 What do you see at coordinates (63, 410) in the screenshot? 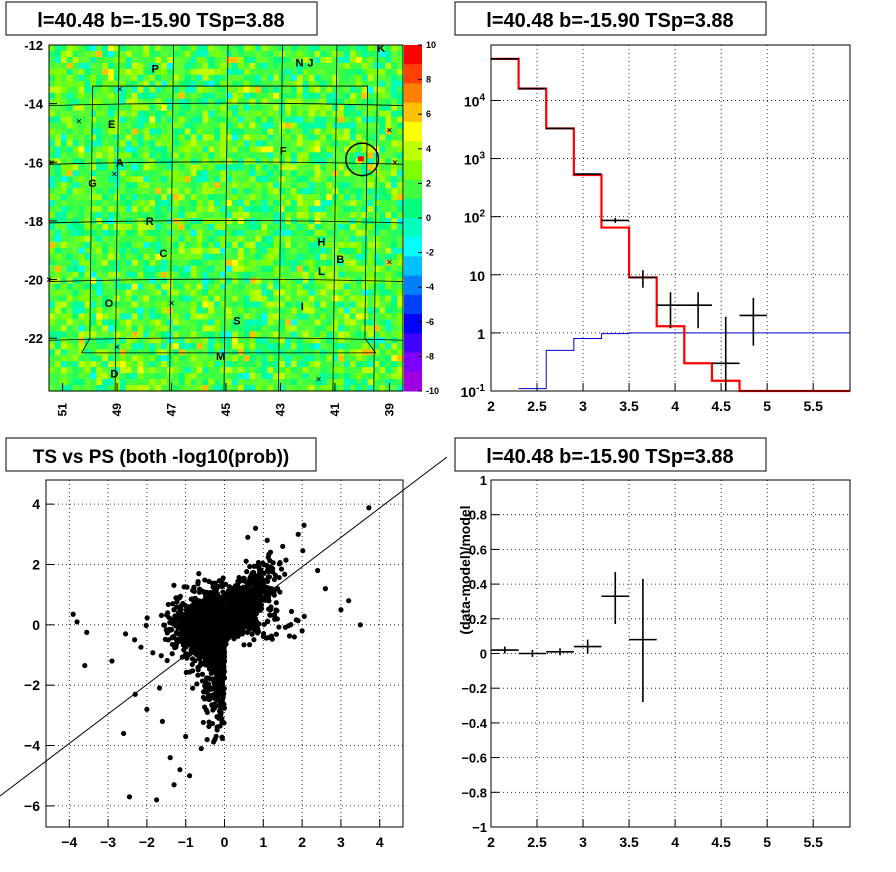
I see `map-x-tick-label: 51` at bounding box center [63, 410].